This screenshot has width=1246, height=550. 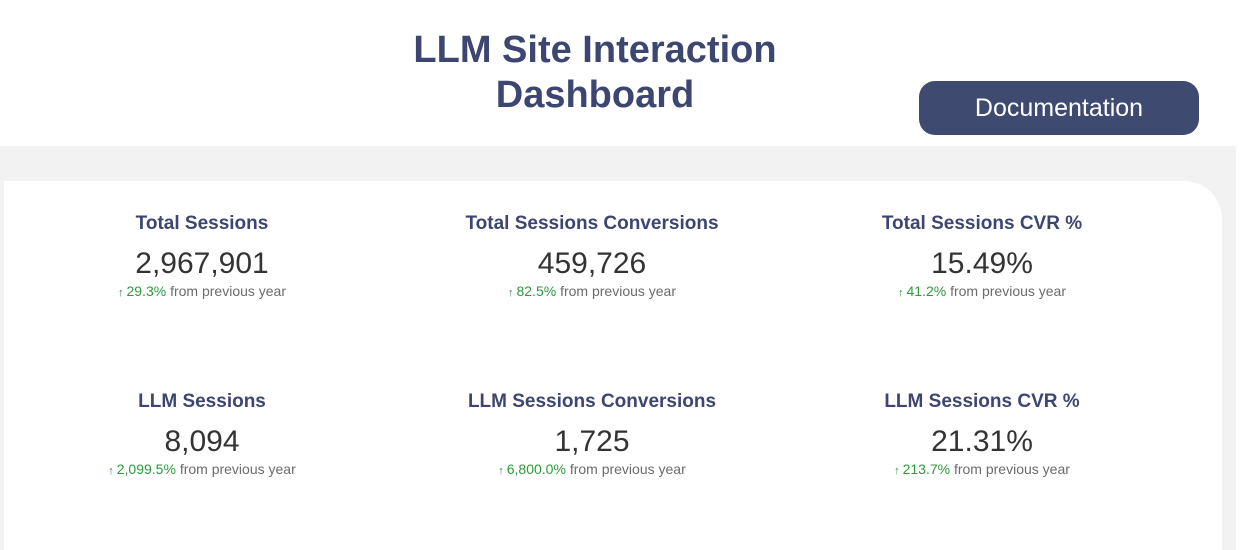 I want to click on metric-title: Total Sessions, so click(x=202, y=223).